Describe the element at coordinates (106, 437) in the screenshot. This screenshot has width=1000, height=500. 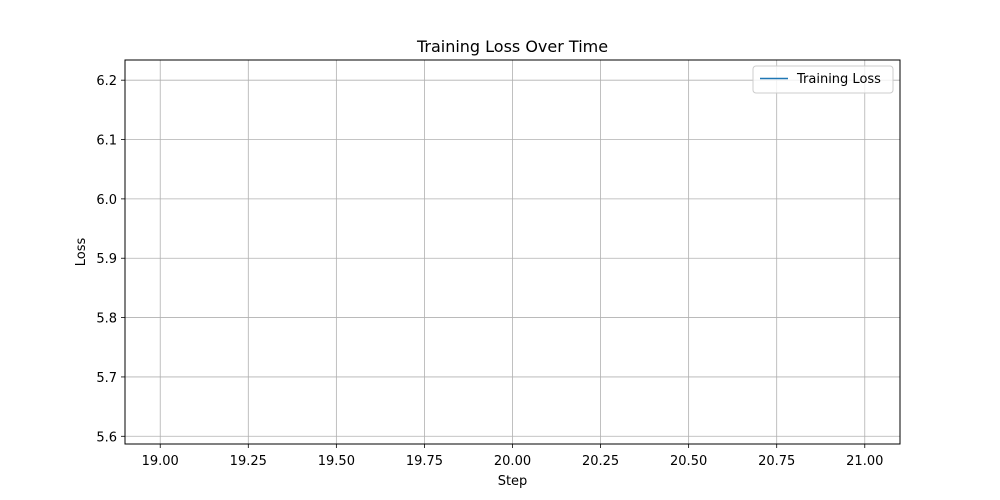
I see `y-tick-label: 5.6` at that location.